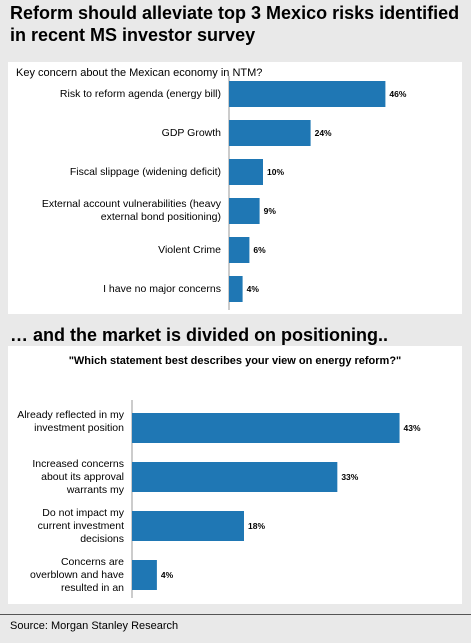 This screenshot has height=643, width=471. I want to click on source-note: Source: Morgan Stanley Research, so click(94, 626).